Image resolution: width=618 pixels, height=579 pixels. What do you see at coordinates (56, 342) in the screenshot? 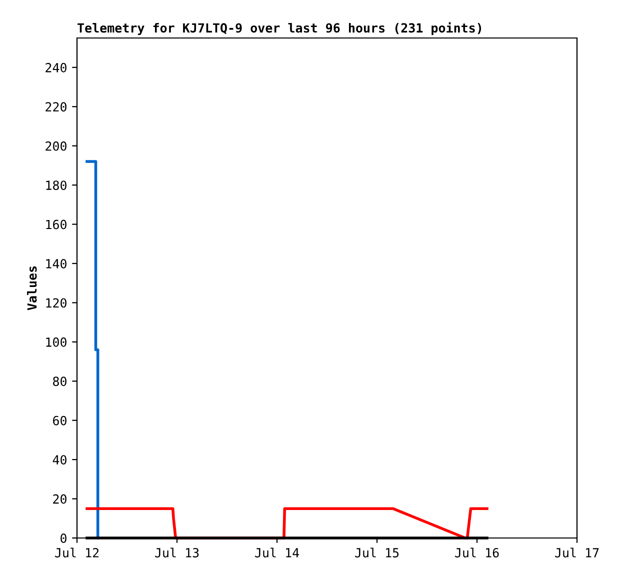
I see `y-tick-label: 100` at bounding box center [56, 342].